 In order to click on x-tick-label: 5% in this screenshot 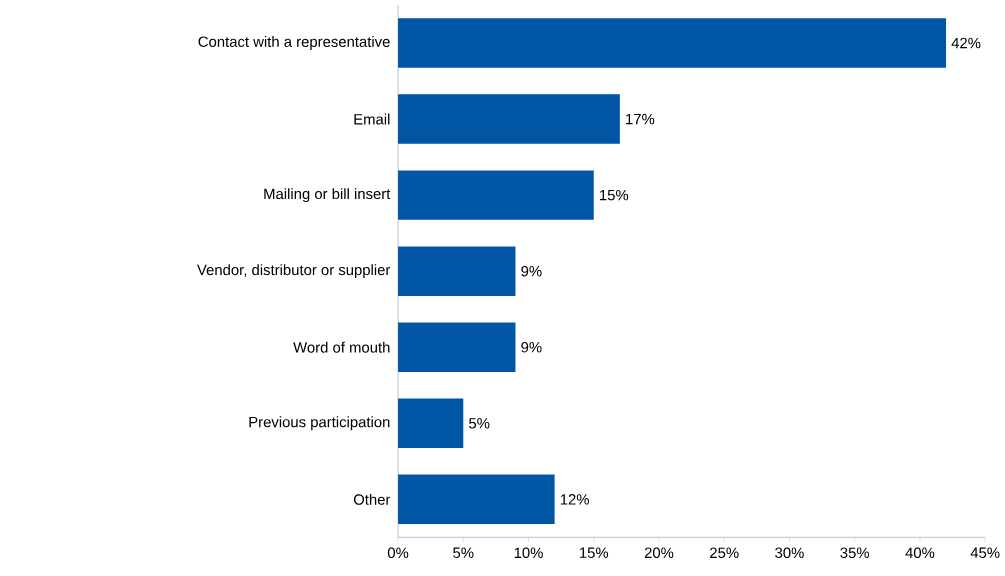, I will do `click(463, 552)`.